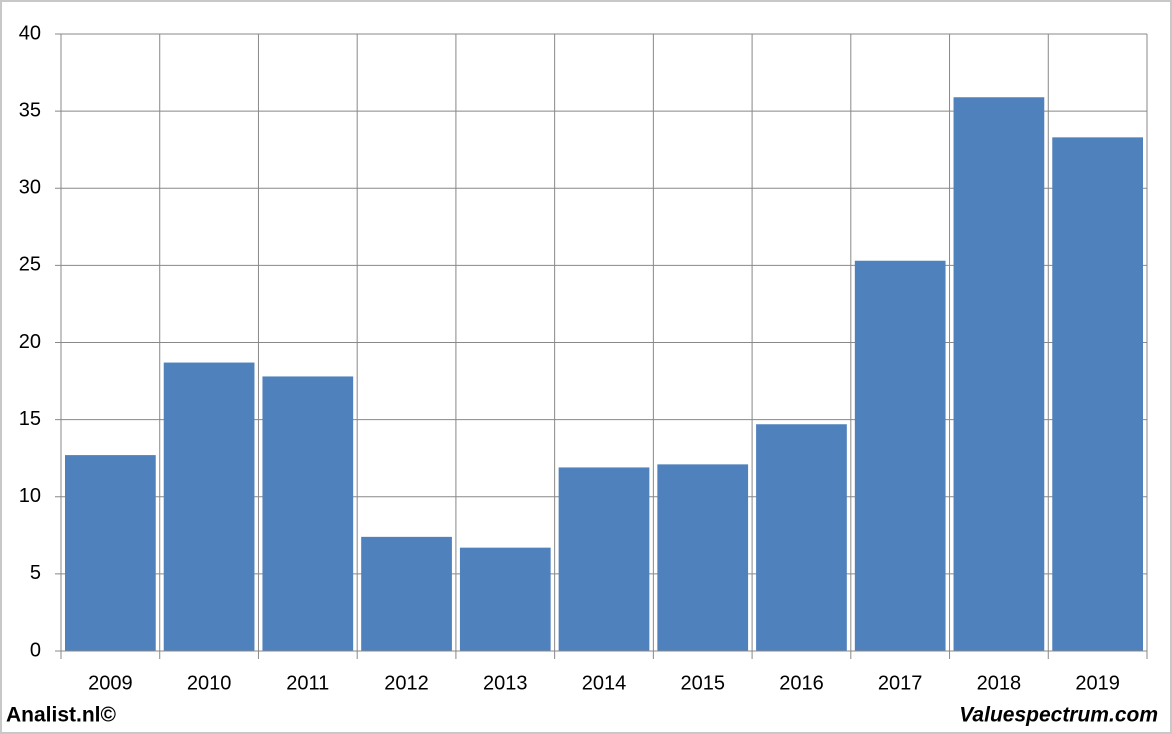 The height and width of the screenshot is (734, 1172). Describe the element at coordinates (30, 419) in the screenshot. I see `y-tick-label: 15` at that location.